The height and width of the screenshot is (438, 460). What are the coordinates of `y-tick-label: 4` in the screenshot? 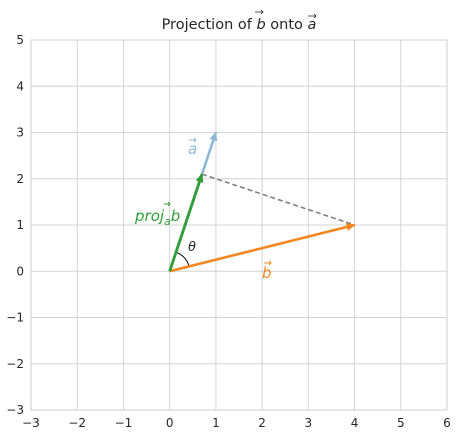 It's located at (20, 86).